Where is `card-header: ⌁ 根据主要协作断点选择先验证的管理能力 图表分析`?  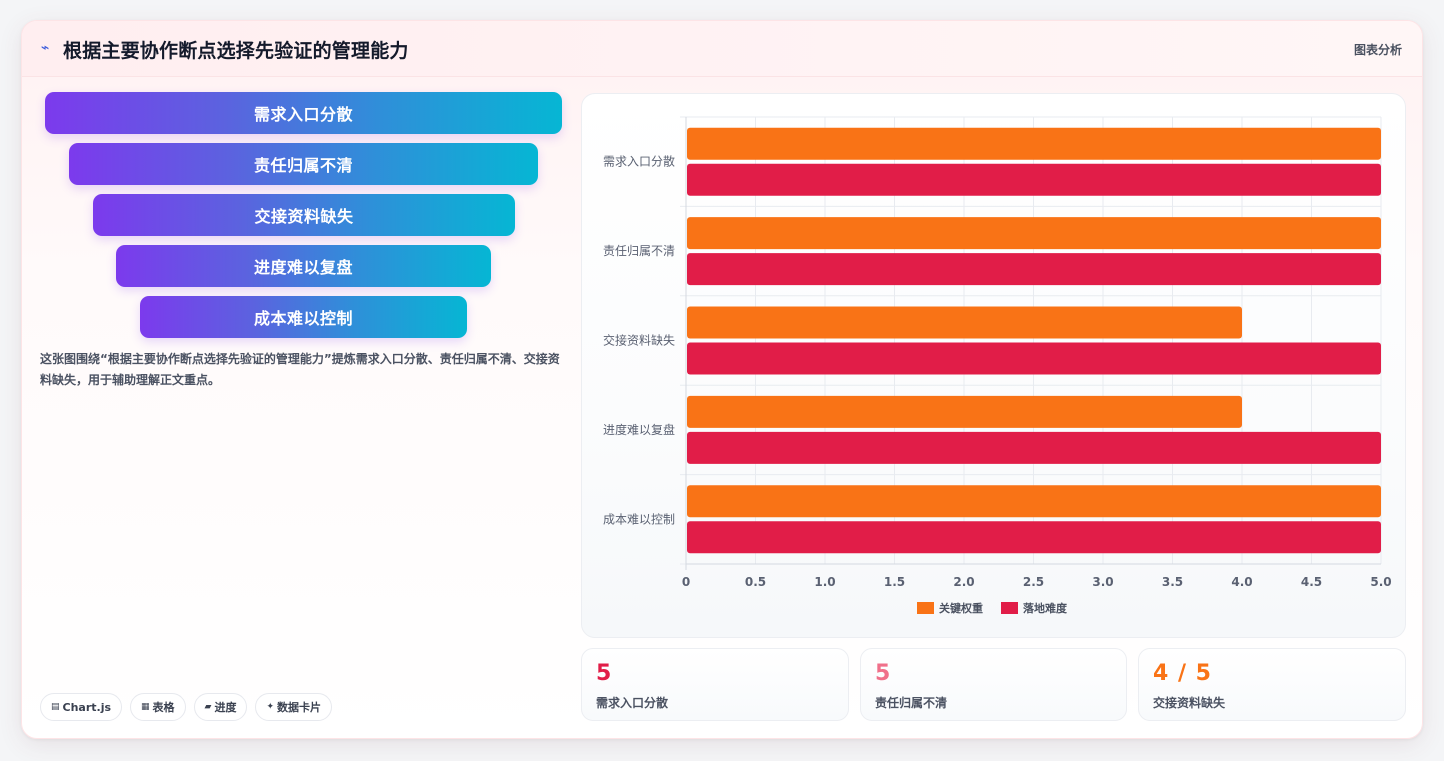 card-header: ⌁ 根据主要协作断点选择先验证的管理能力 图表分析 is located at coordinates (722, 49).